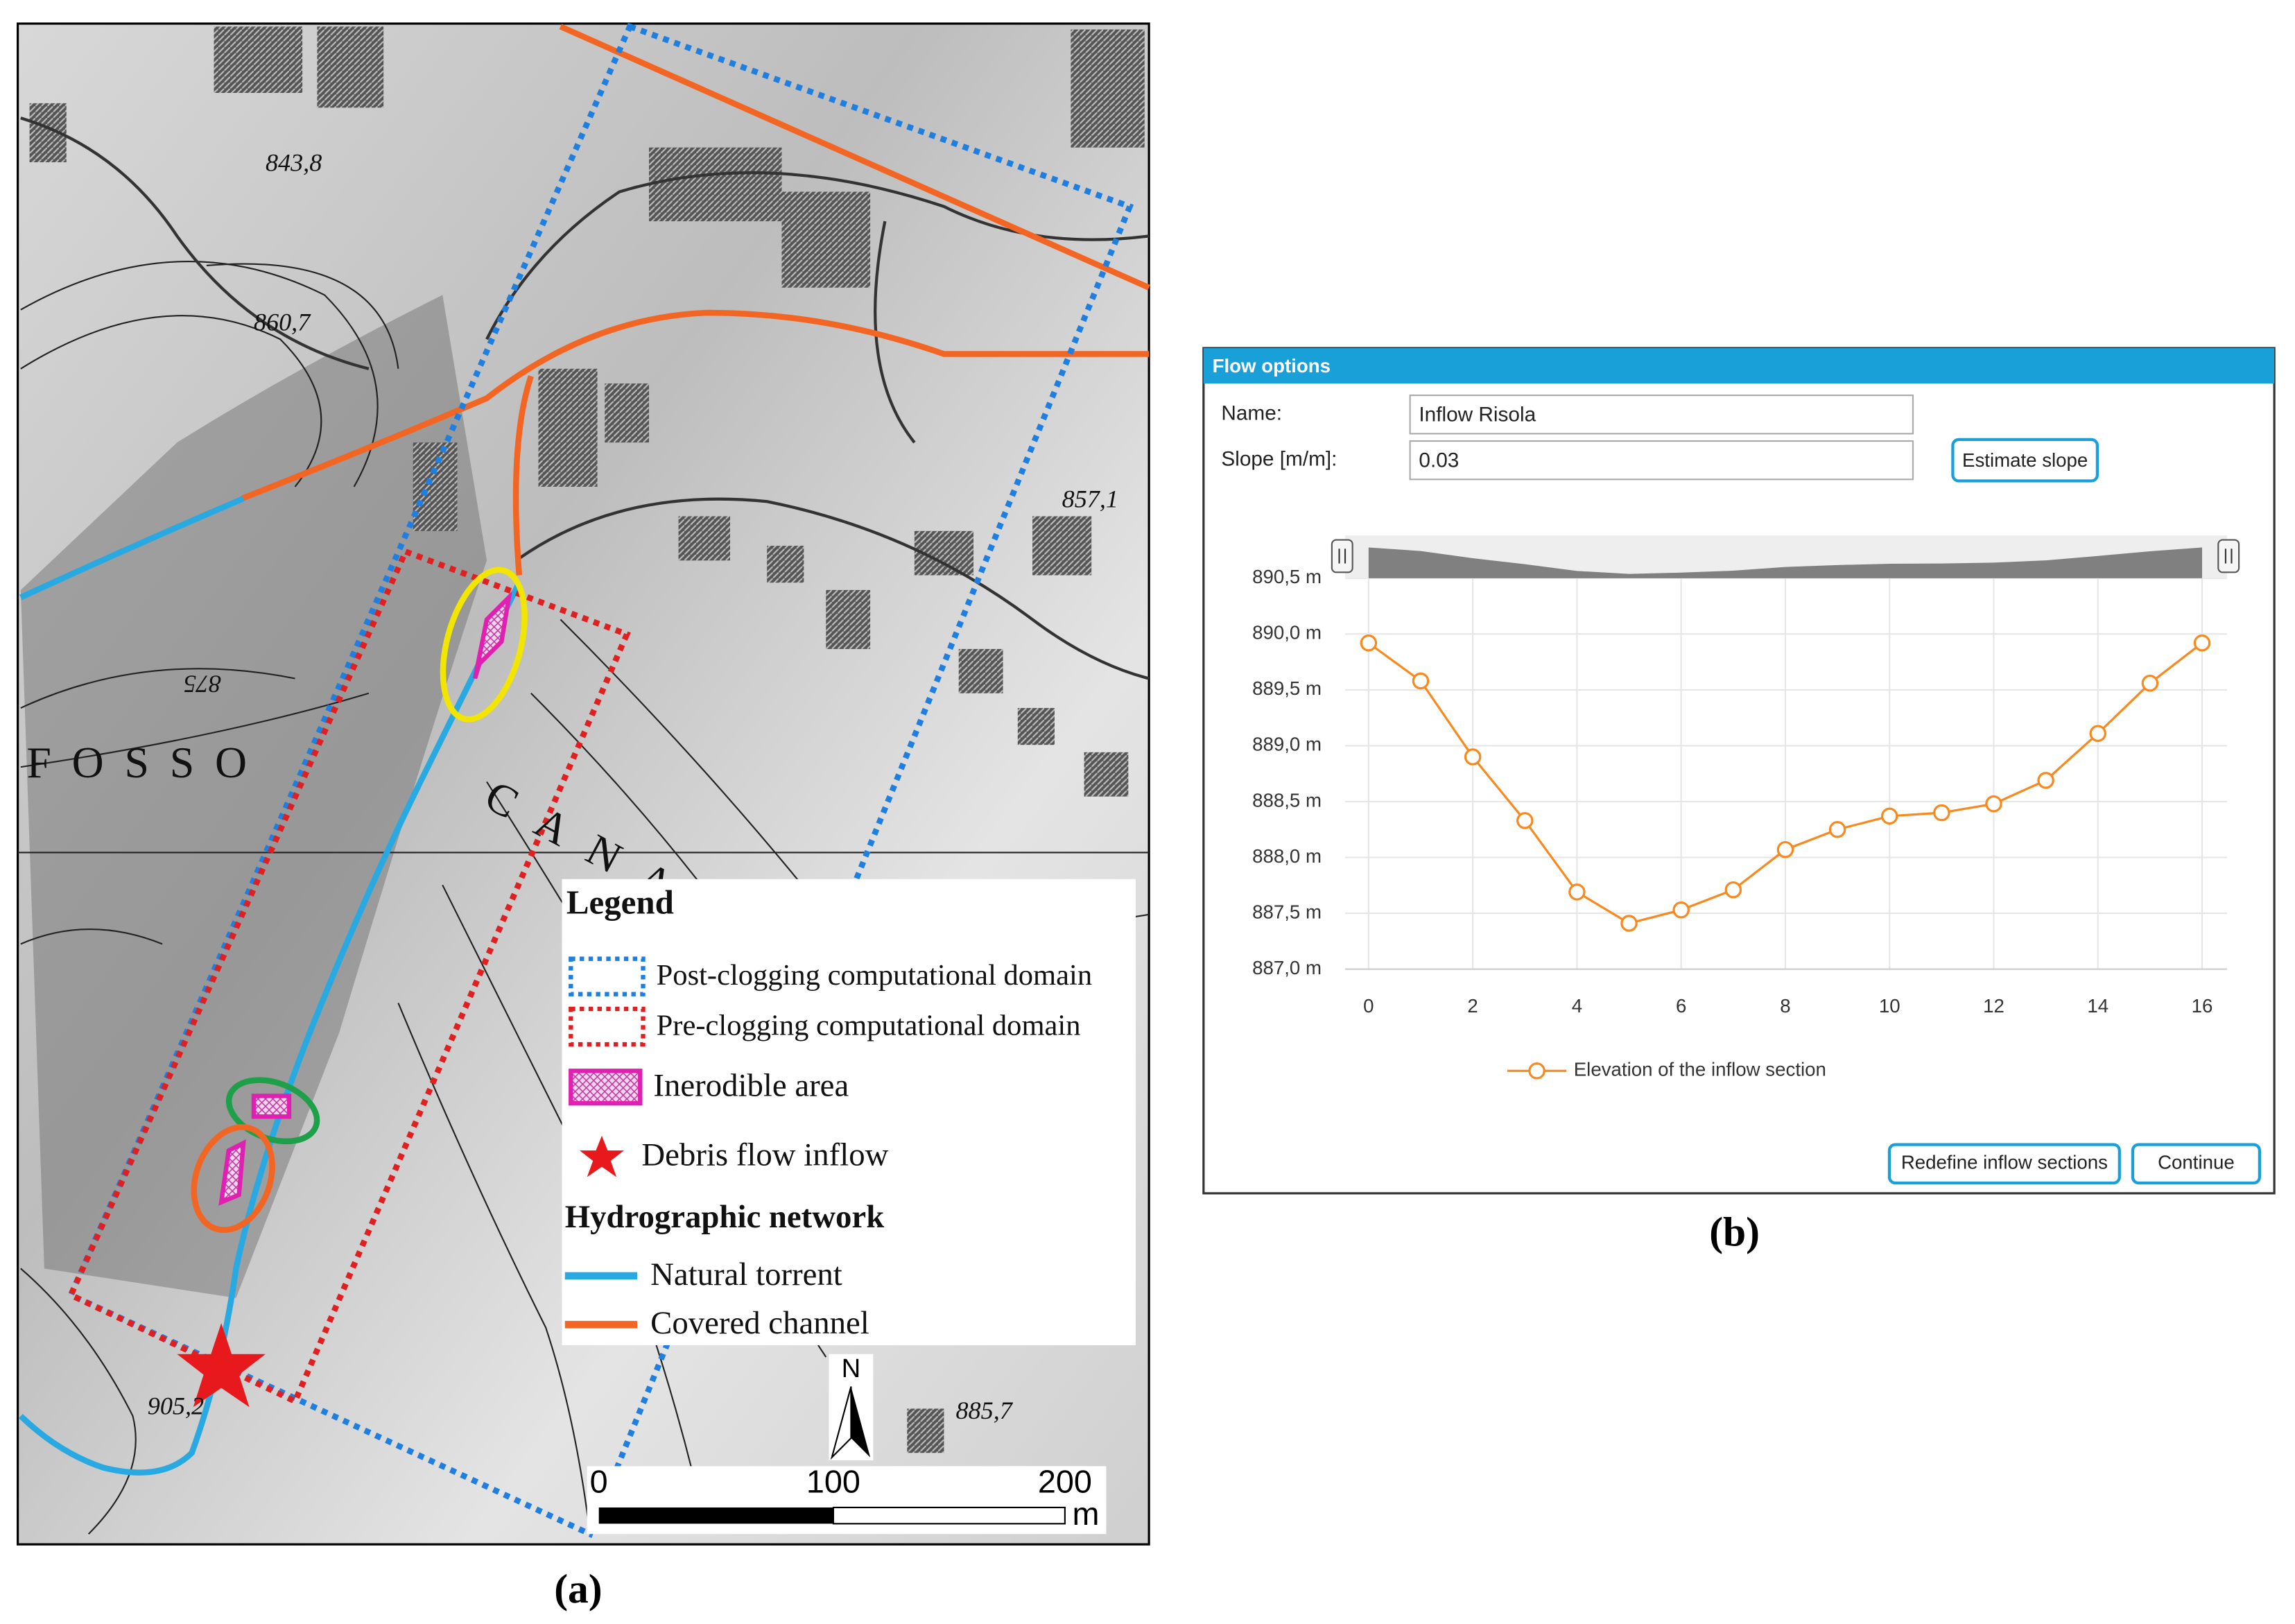  What do you see at coordinates (1537, 1071) in the screenshot?
I see `legend-marker` at bounding box center [1537, 1071].